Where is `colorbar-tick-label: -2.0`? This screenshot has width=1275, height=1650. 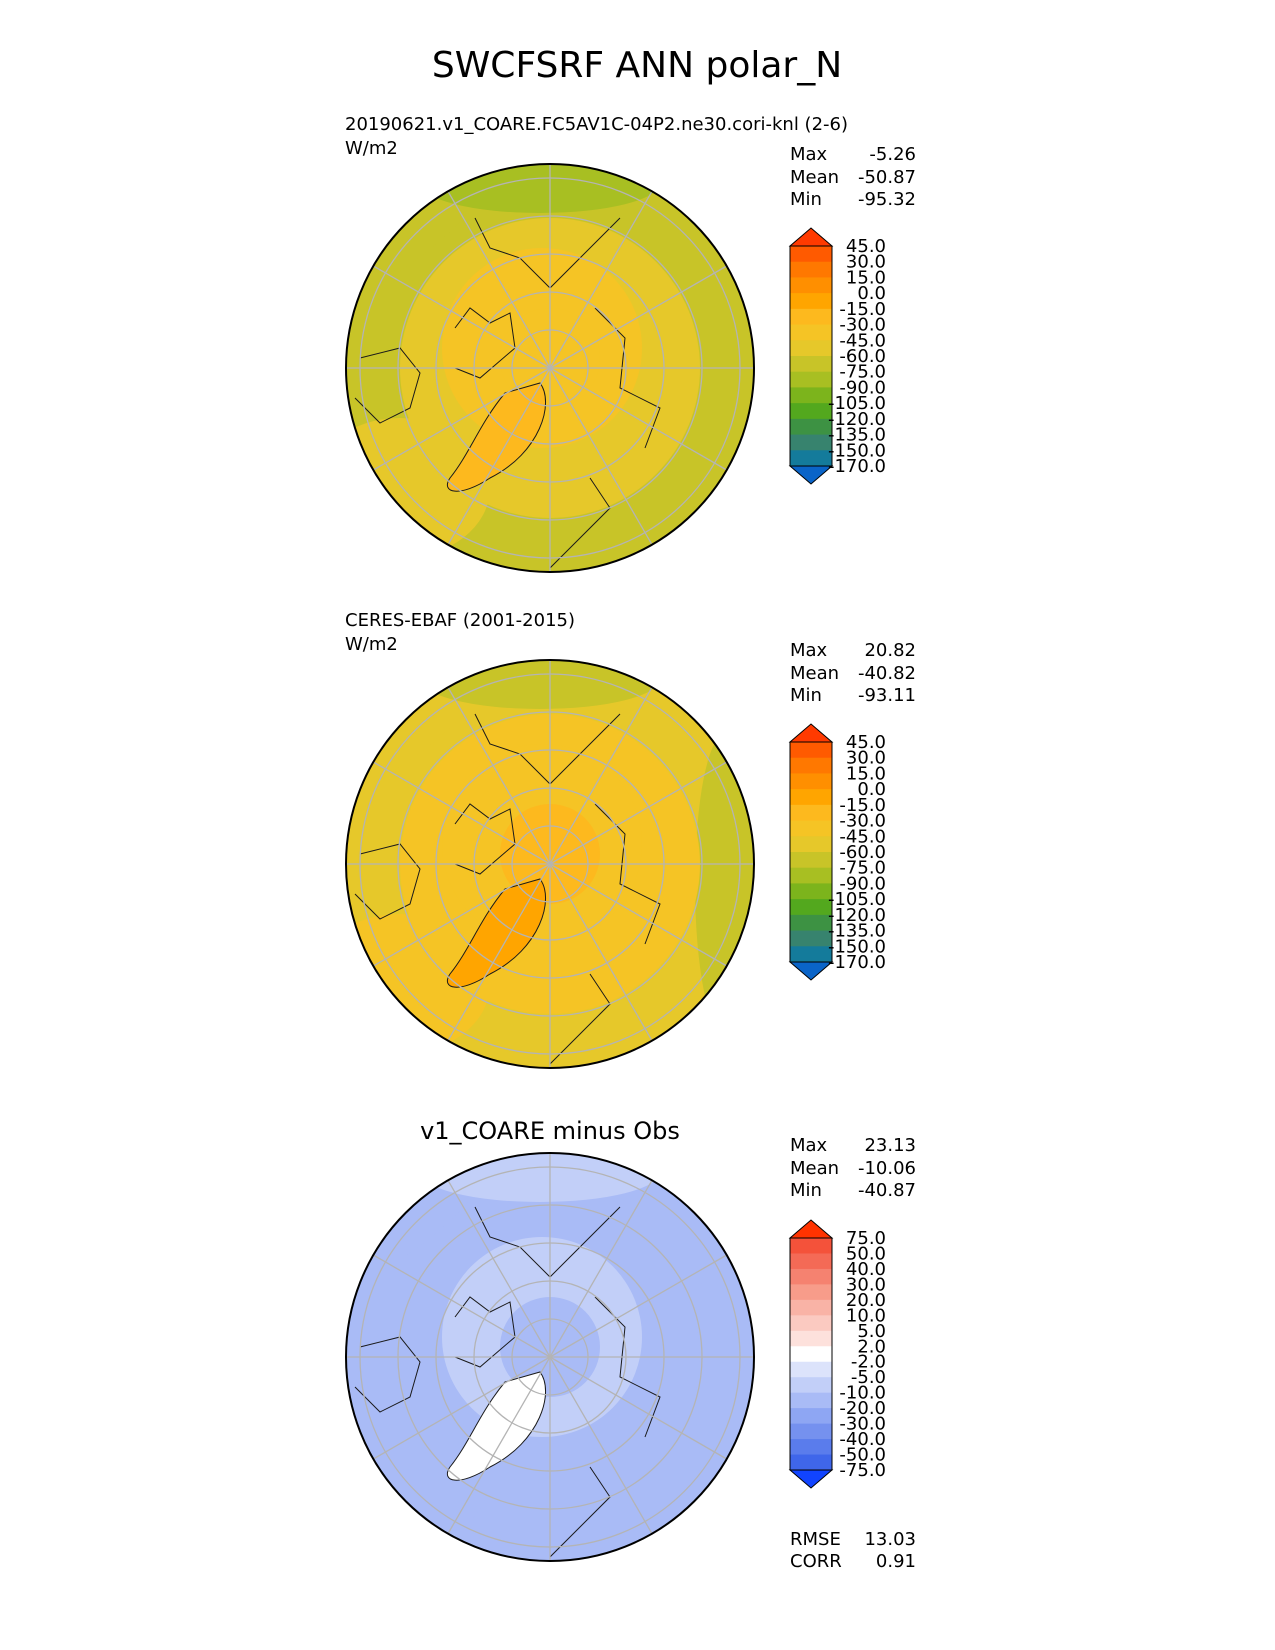
colorbar-tick-label: -2.0 is located at coordinates (868, 1362).